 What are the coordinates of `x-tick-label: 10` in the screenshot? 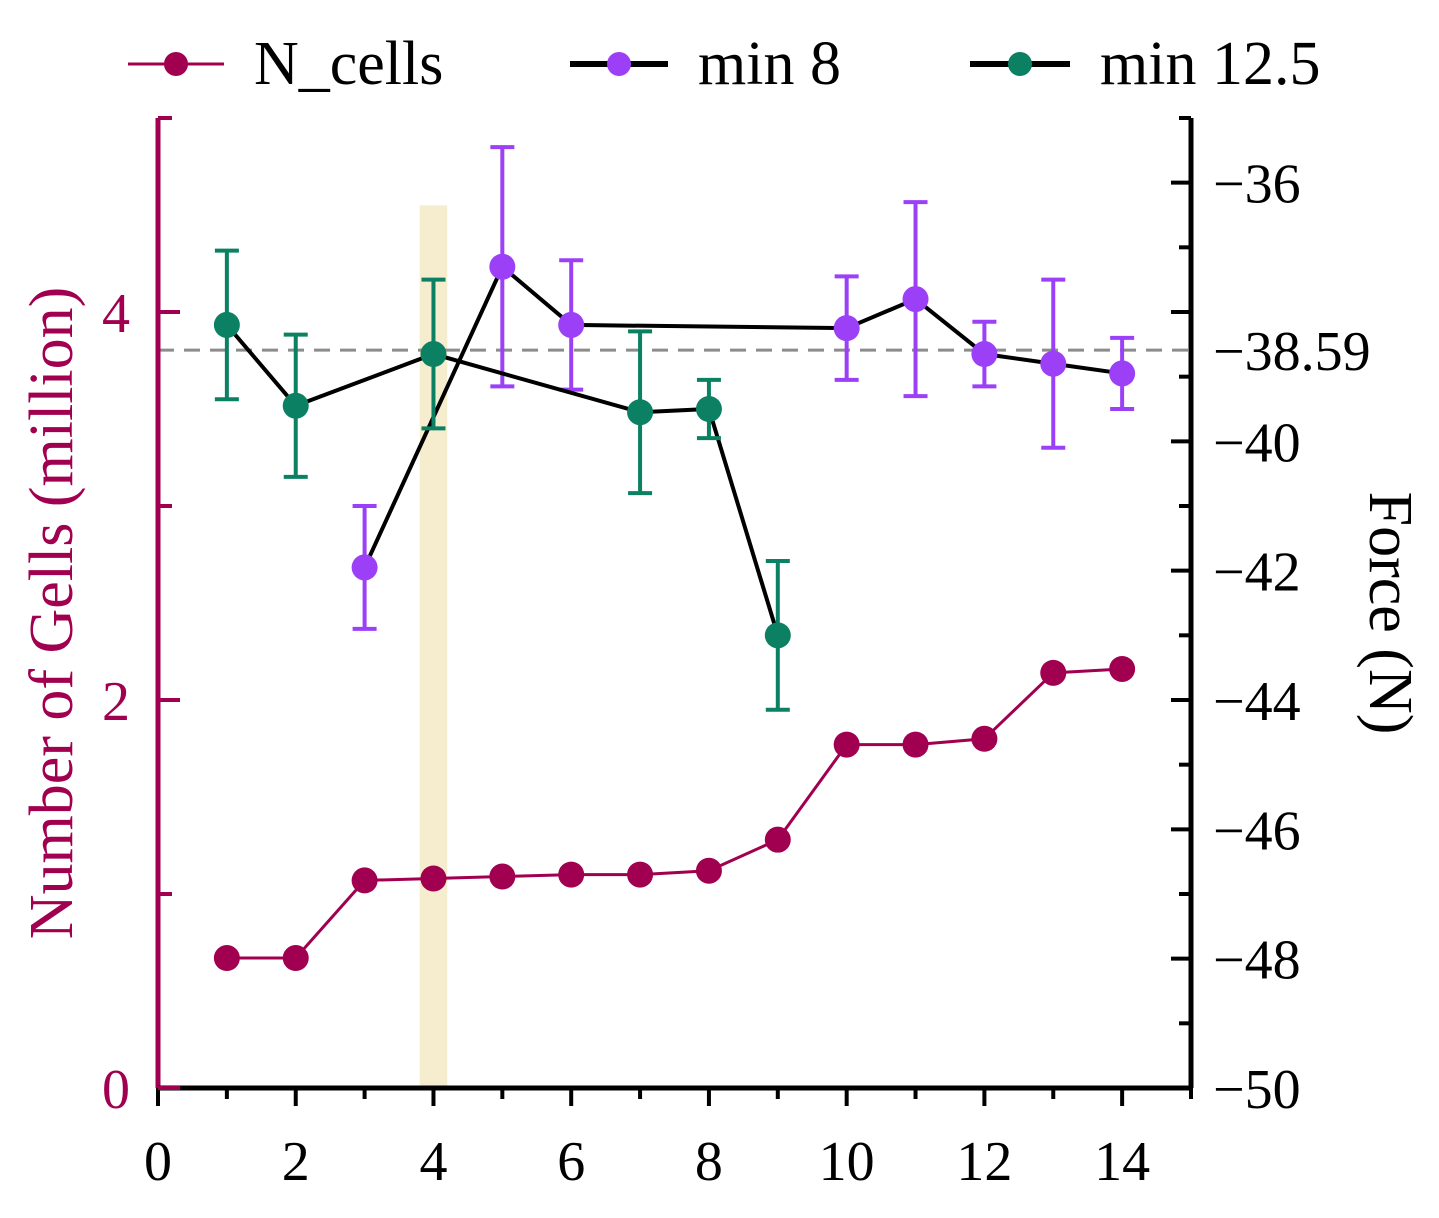 It's located at (847, 1162).